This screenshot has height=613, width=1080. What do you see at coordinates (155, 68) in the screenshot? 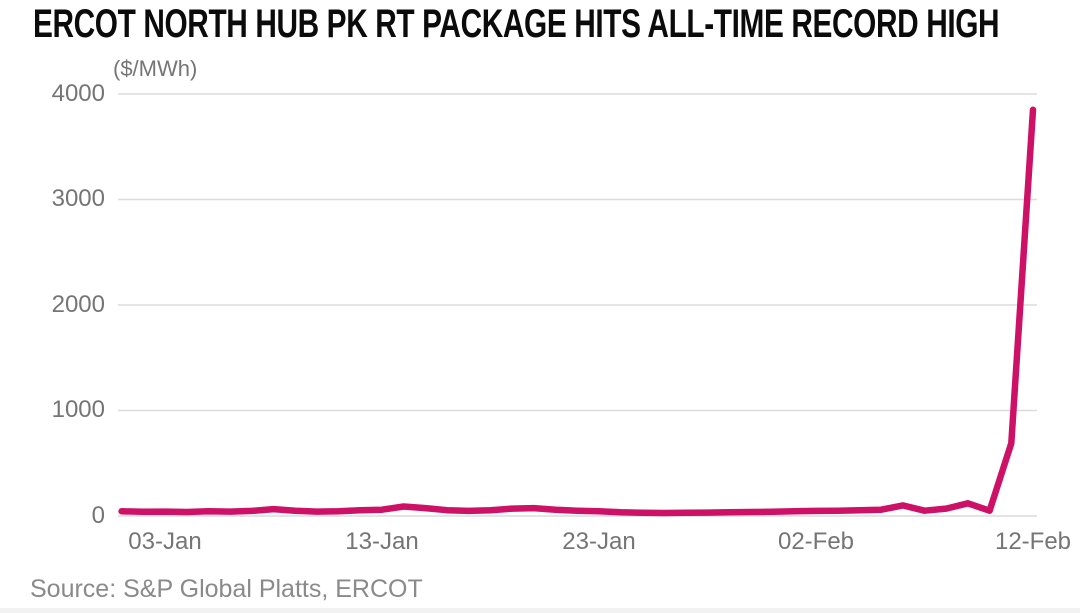
I see `y-axis-unit-label: ($/MWh)` at bounding box center [155, 68].